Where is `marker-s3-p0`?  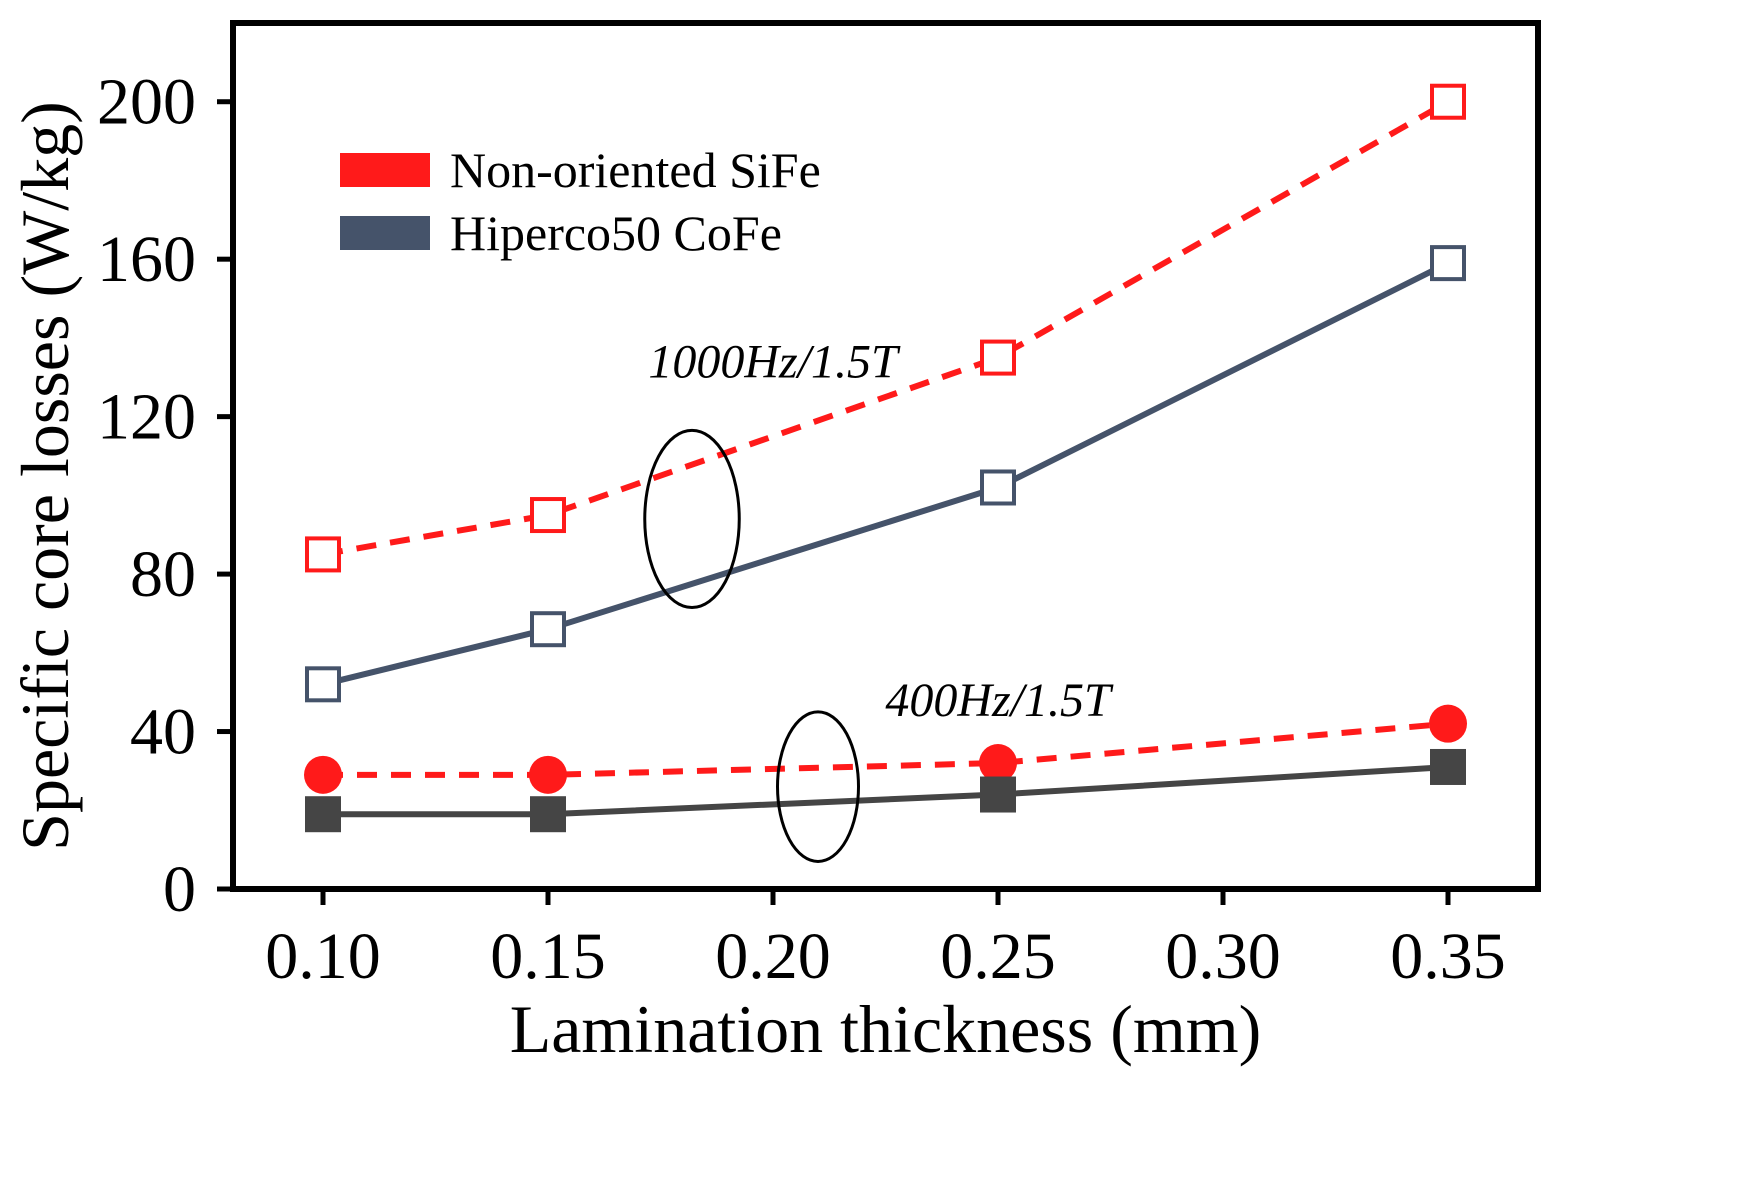 marker-s3-p0 is located at coordinates (323, 814).